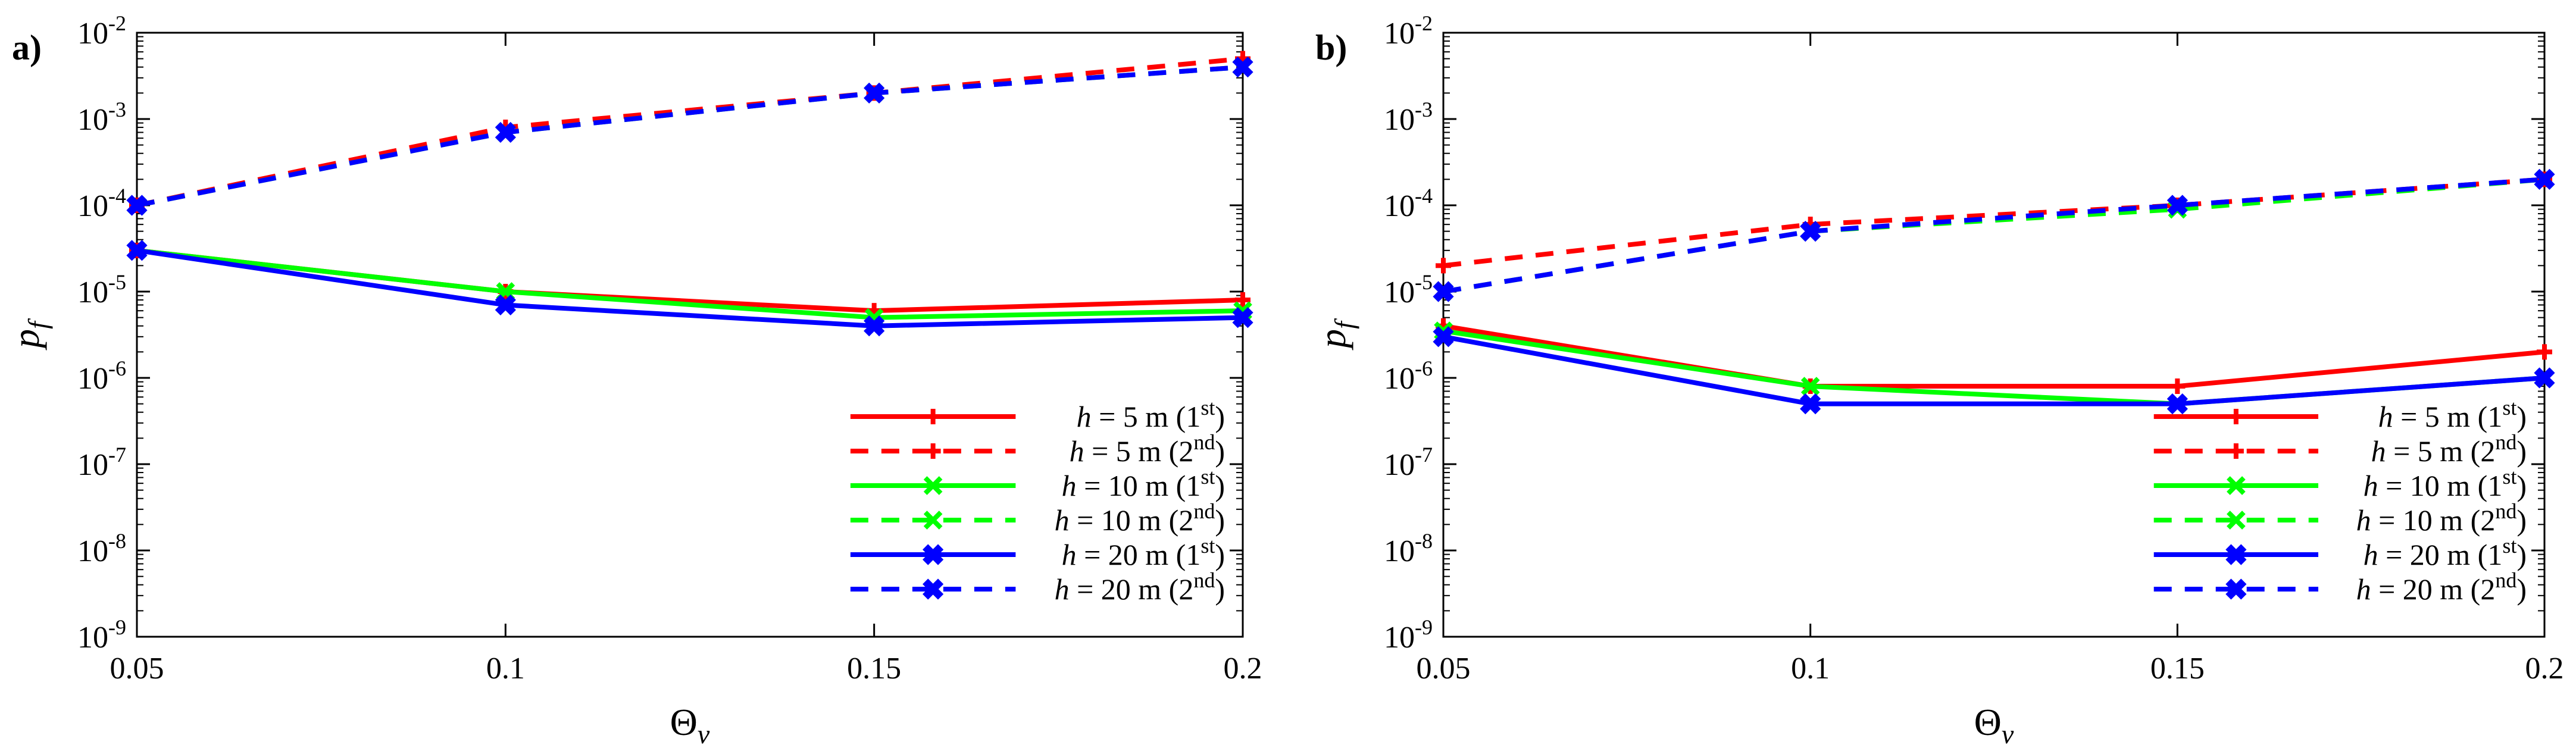 The height and width of the screenshot is (751, 2576). What do you see at coordinates (1331, 47) in the screenshot?
I see `panel-label: b)` at bounding box center [1331, 47].